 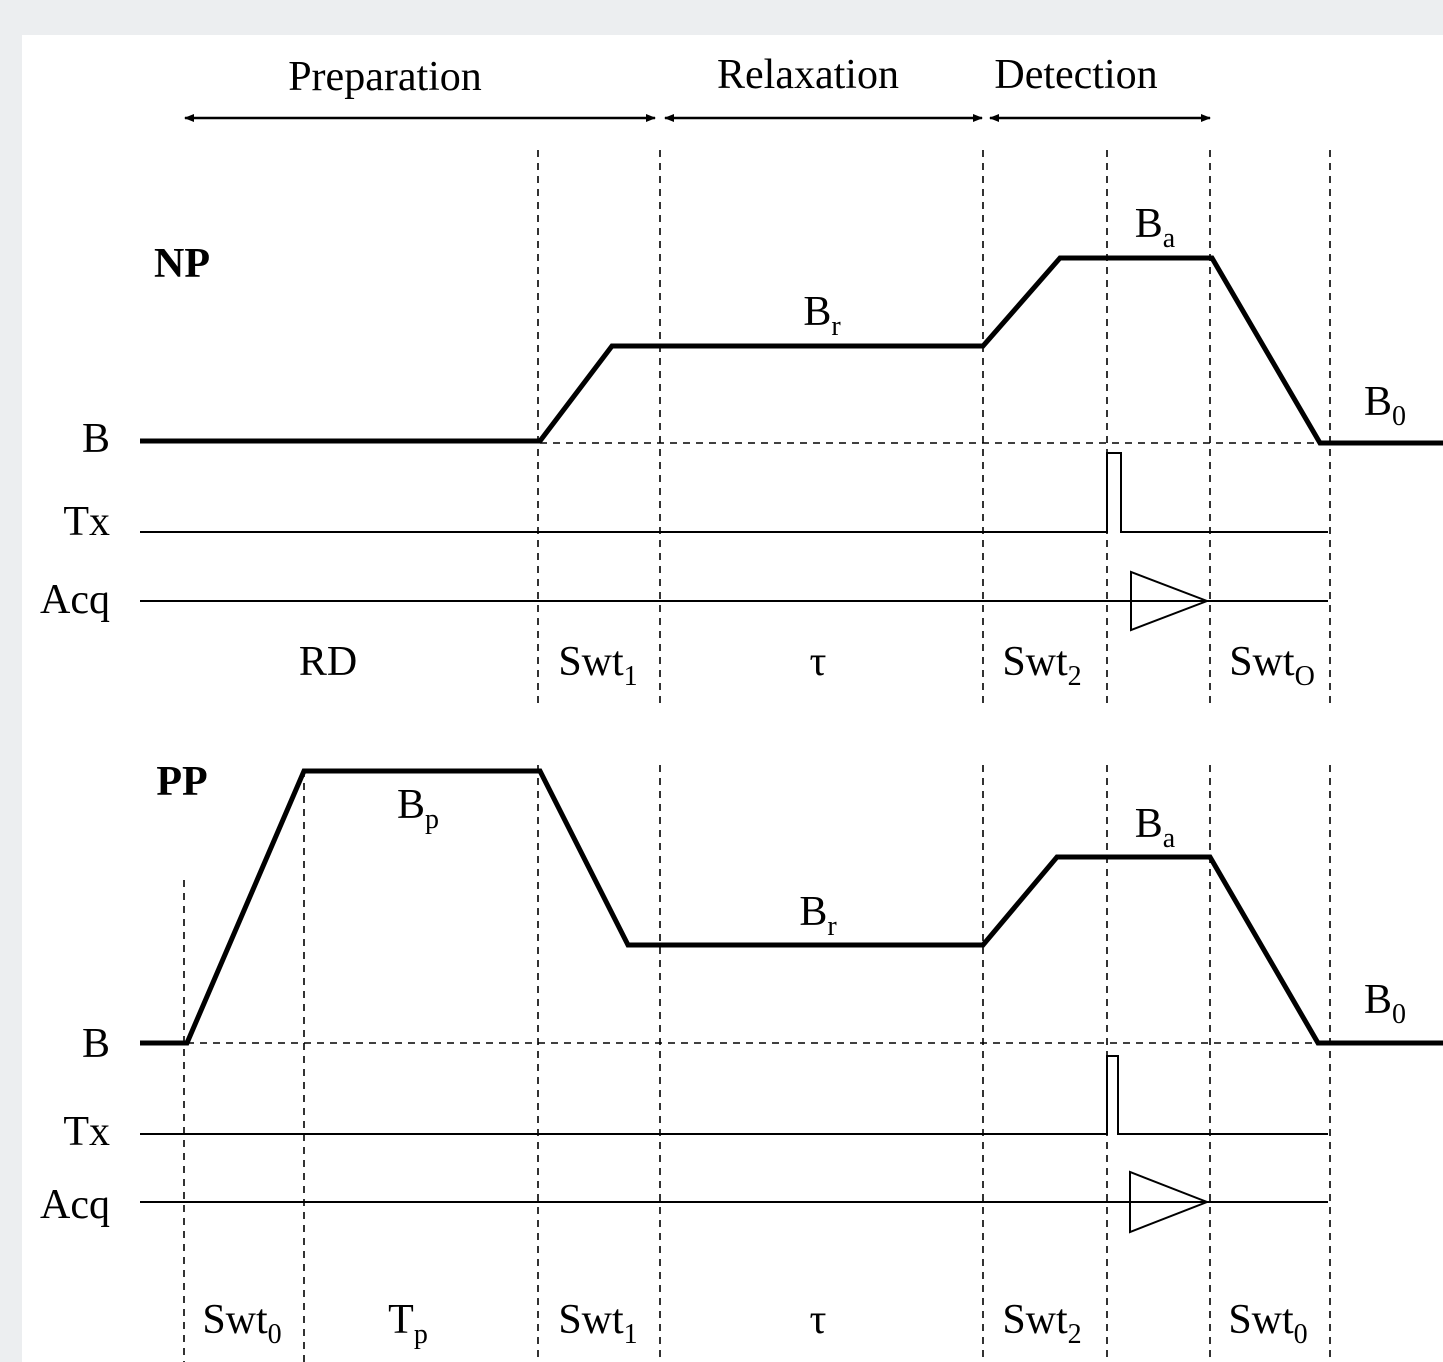 What do you see at coordinates (181, 782) in the screenshot?
I see `panel-name: PP` at bounding box center [181, 782].